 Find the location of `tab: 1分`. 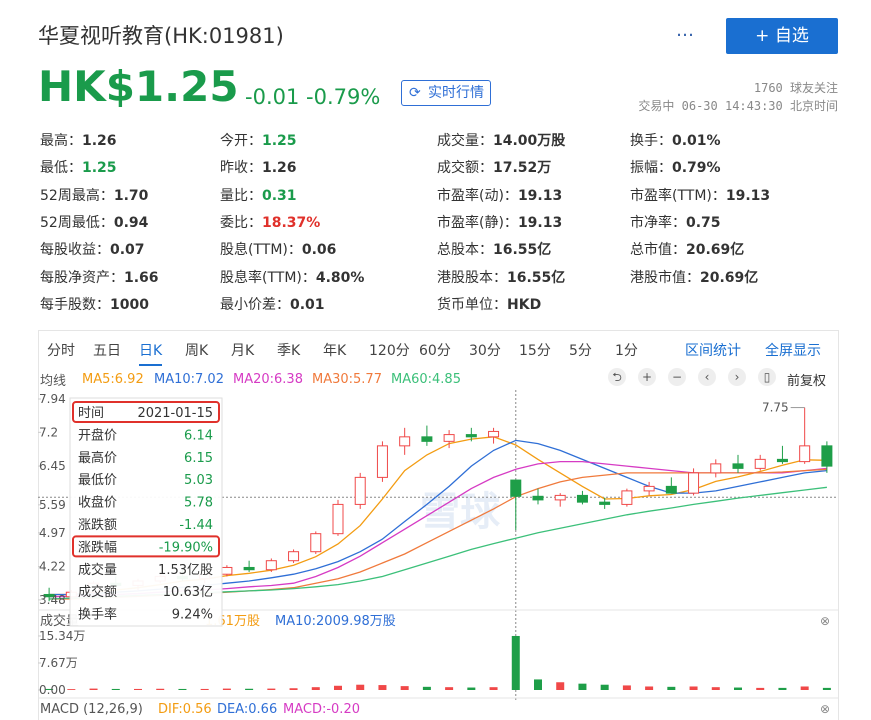

tab: 1分 is located at coordinates (626, 351).